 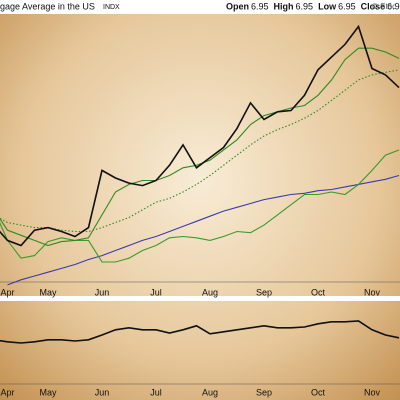 I want to click on chart-title: gage Average in the US, so click(x=47, y=6).